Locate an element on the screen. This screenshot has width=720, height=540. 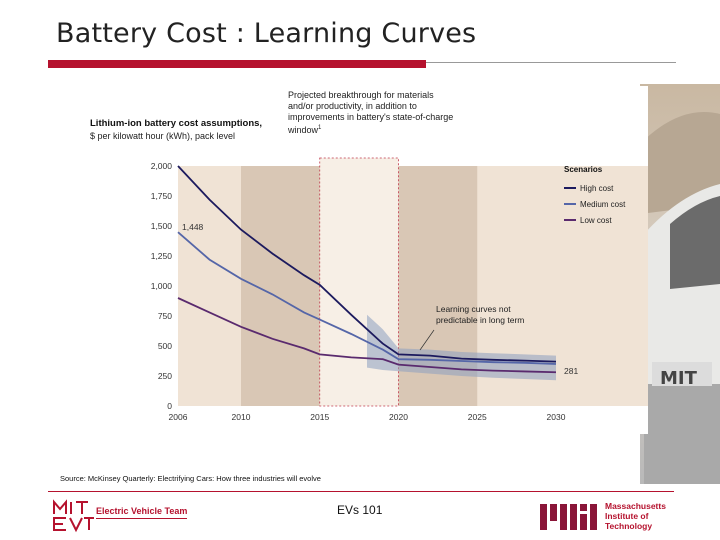
y-tick-label: 1,250 is located at coordinates (162, 256).